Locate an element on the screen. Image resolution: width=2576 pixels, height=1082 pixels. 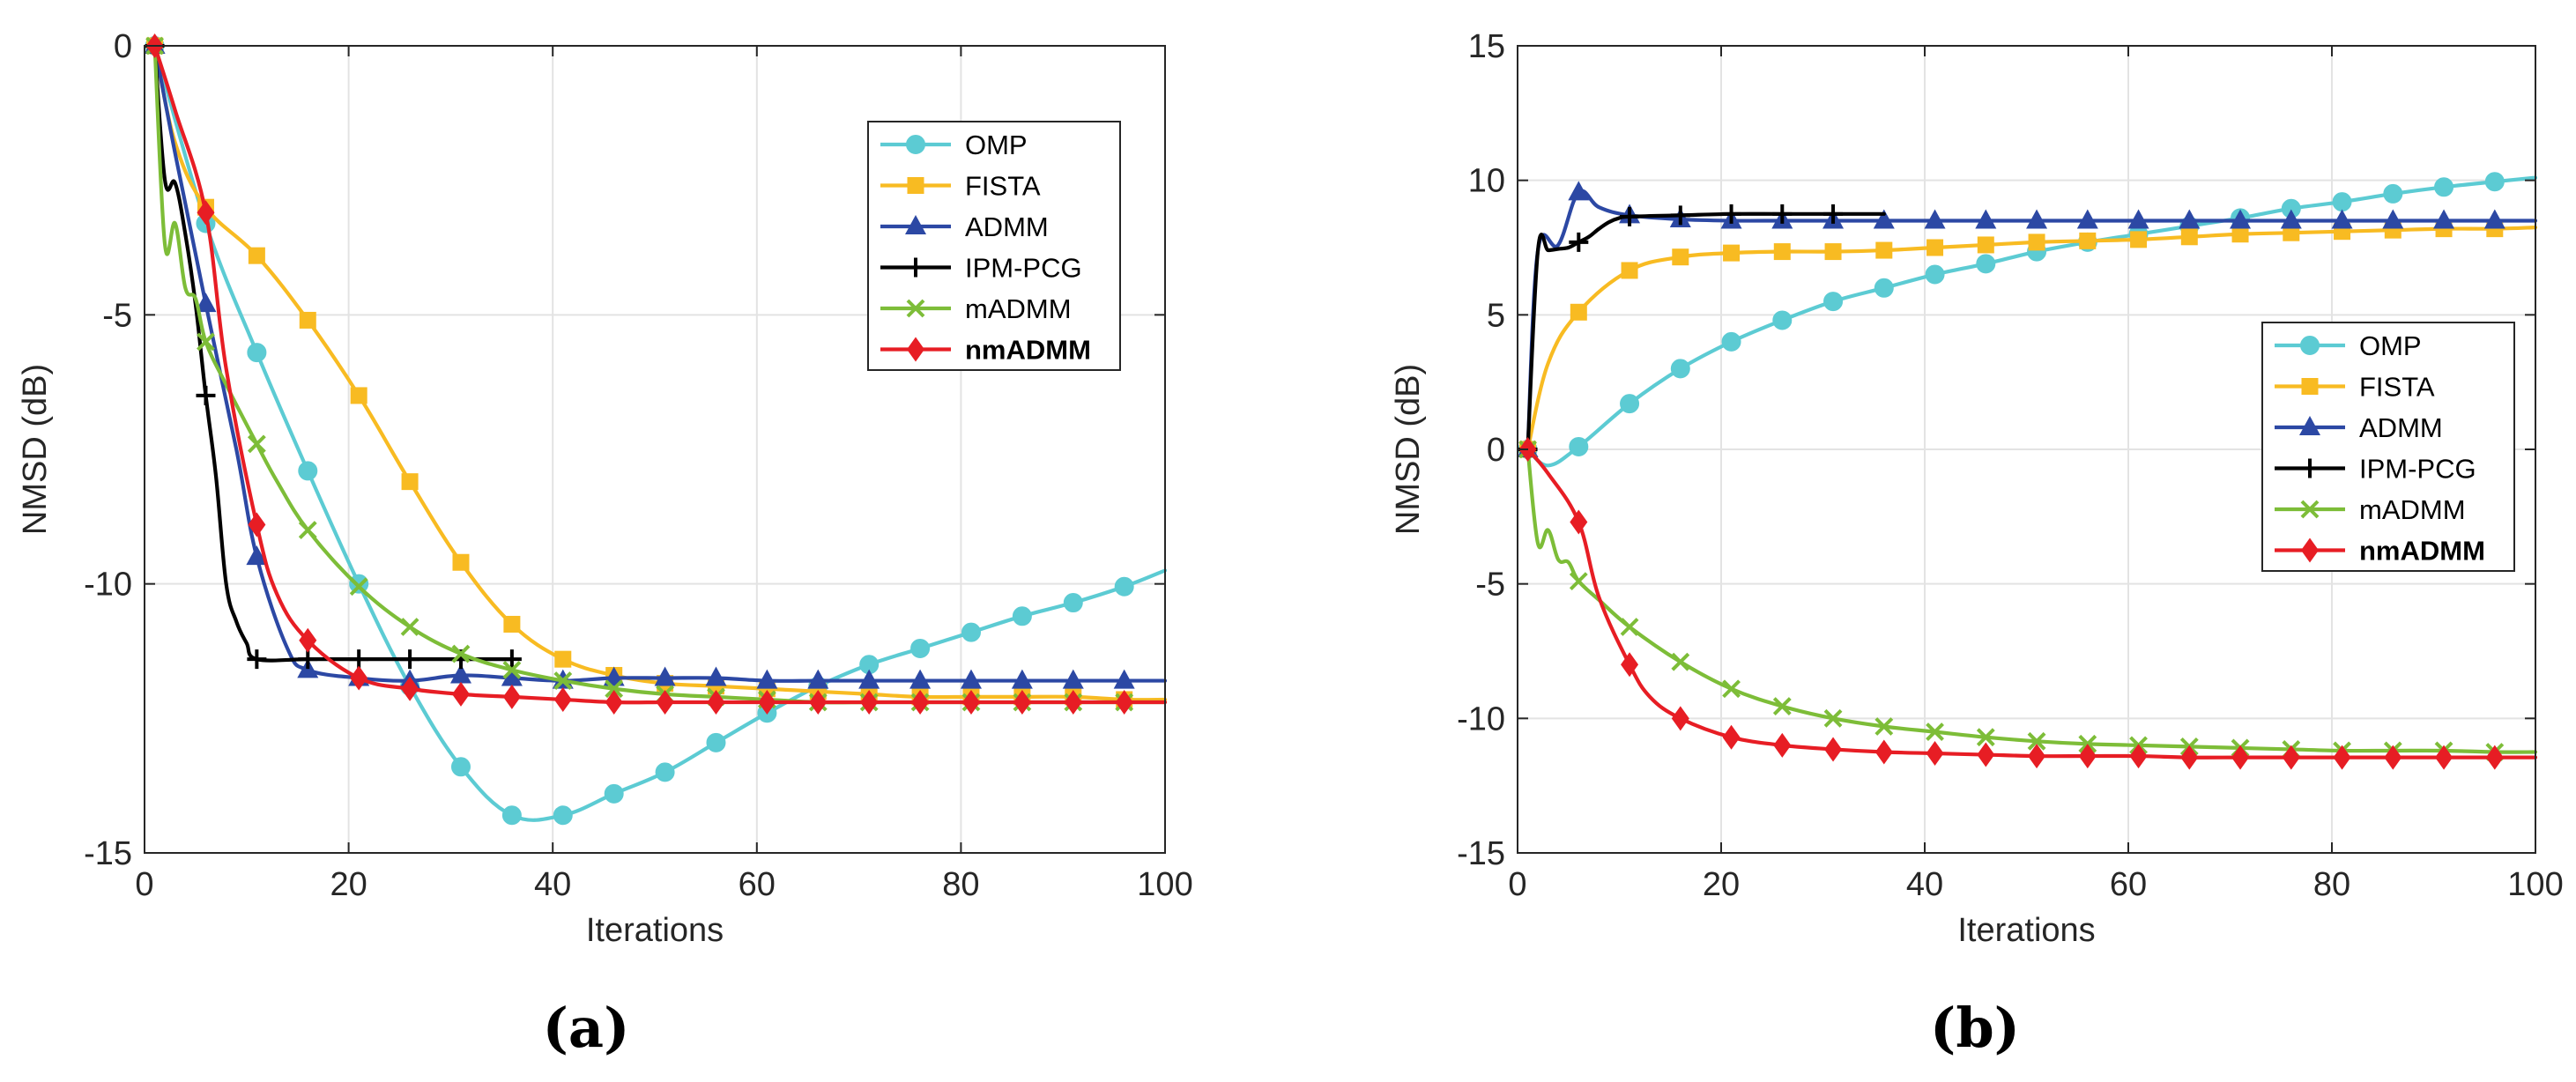
y-tick-label: 0 is located at coordinates (1496, 450).